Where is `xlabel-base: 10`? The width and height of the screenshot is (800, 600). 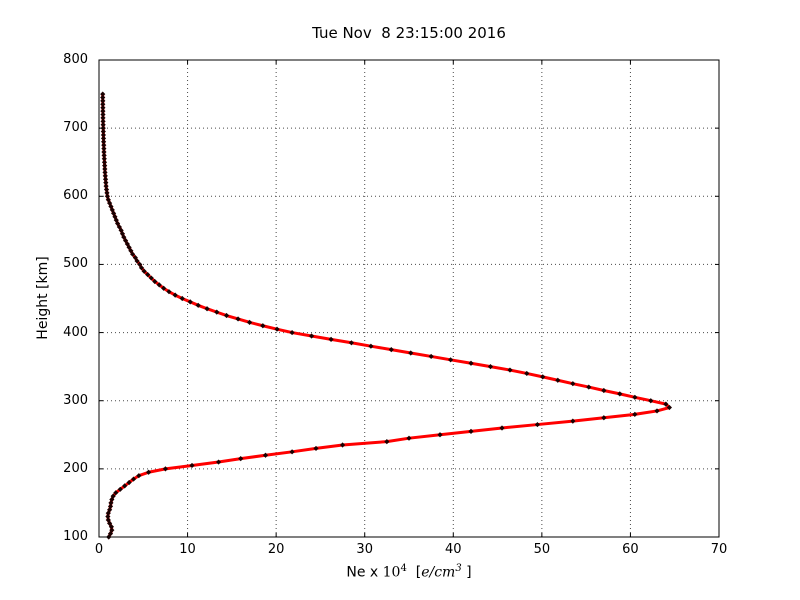
xlabel-base: 10 is located at coordinates (391, 572).